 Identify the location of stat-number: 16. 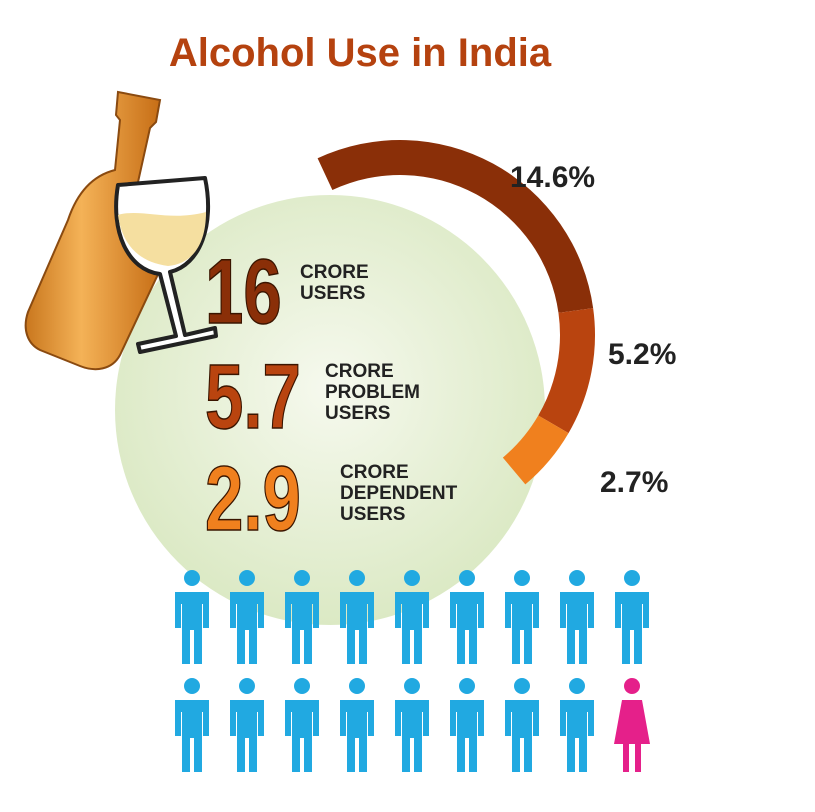
(243, 291).